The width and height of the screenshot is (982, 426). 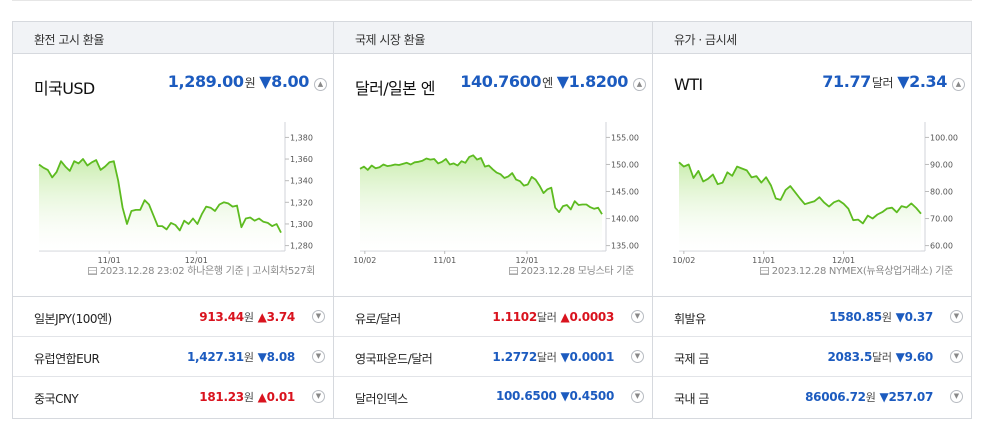 I want to click on list-item: 중국CNY 181.23원 ▲0.01 ▼, so click(x=173, y=397).